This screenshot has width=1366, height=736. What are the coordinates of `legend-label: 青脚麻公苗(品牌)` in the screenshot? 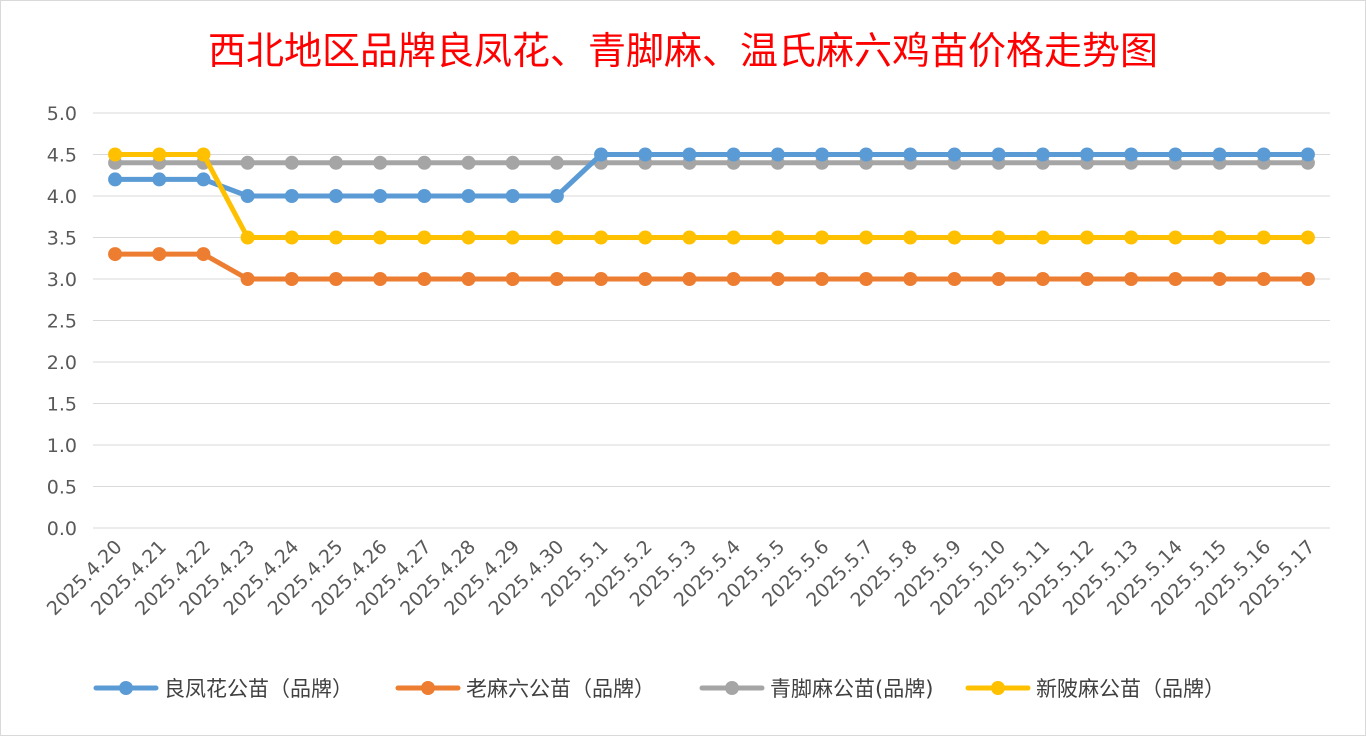 It's located at (851, 689).